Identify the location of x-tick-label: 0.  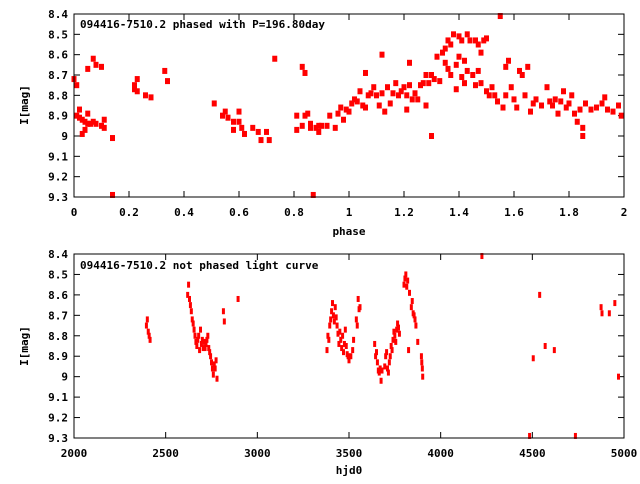
(74, 212).